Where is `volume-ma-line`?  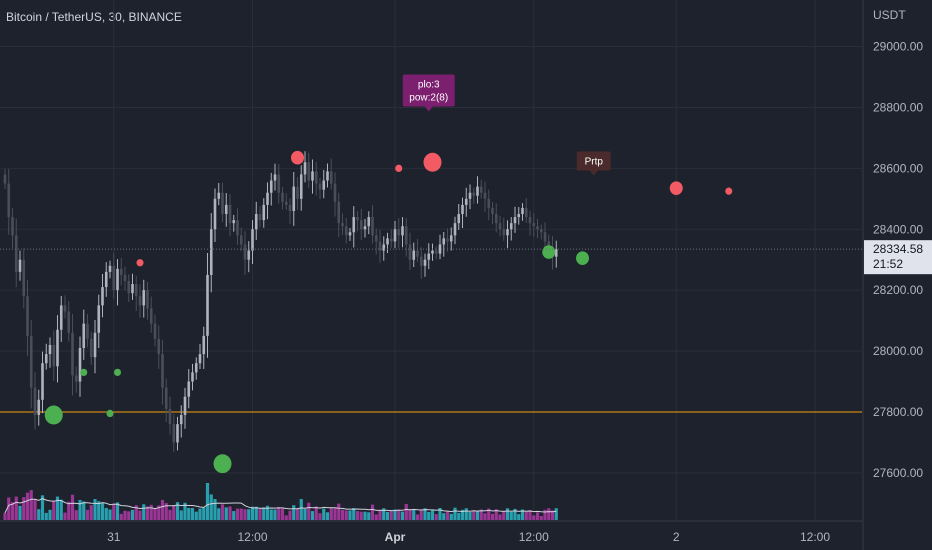 volume-ma-line is located at coordinates (280, 506).